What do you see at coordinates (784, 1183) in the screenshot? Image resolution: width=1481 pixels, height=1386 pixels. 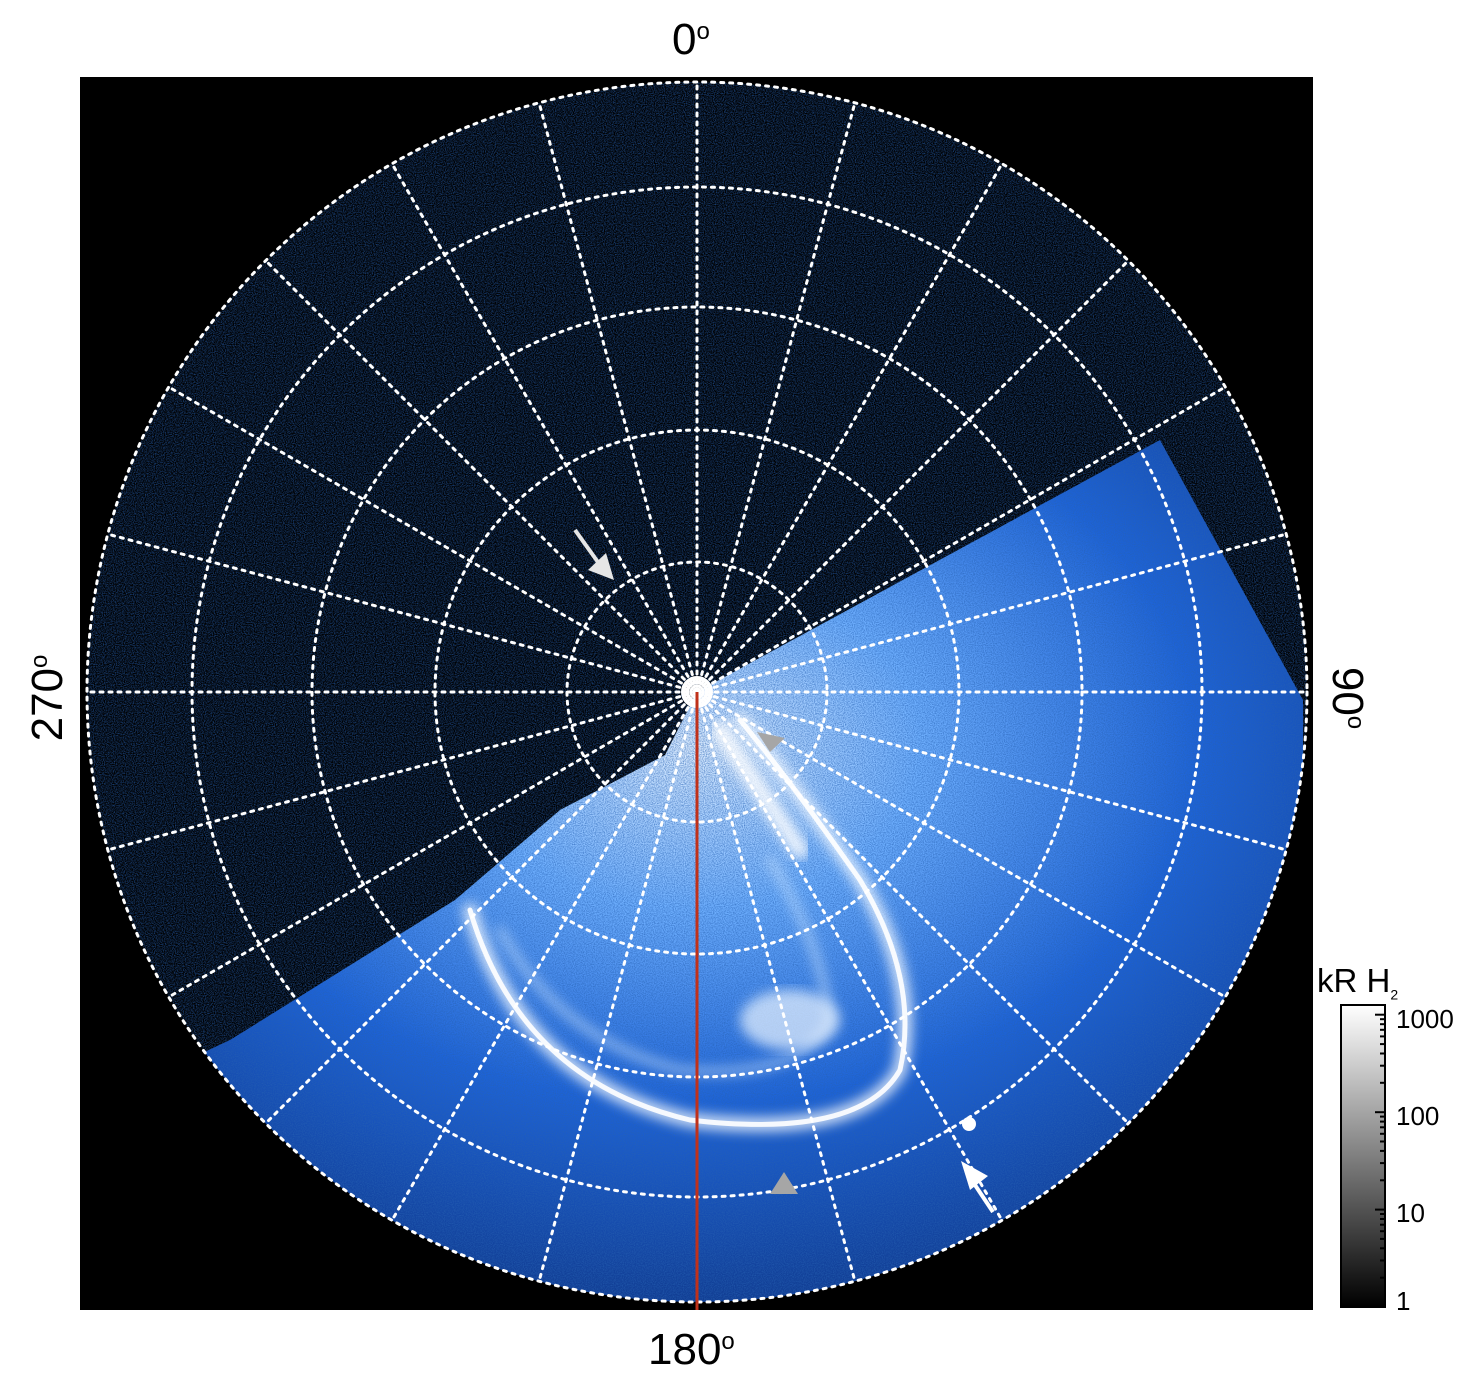 I see `grey-triangle-lower` at bounding box center [784, 1183].